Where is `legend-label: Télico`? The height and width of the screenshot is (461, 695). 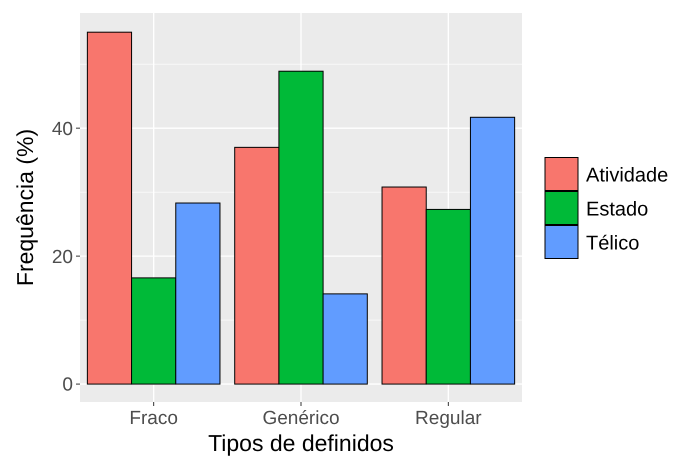
legend-label: Télico is located at coordinates (613, 243).